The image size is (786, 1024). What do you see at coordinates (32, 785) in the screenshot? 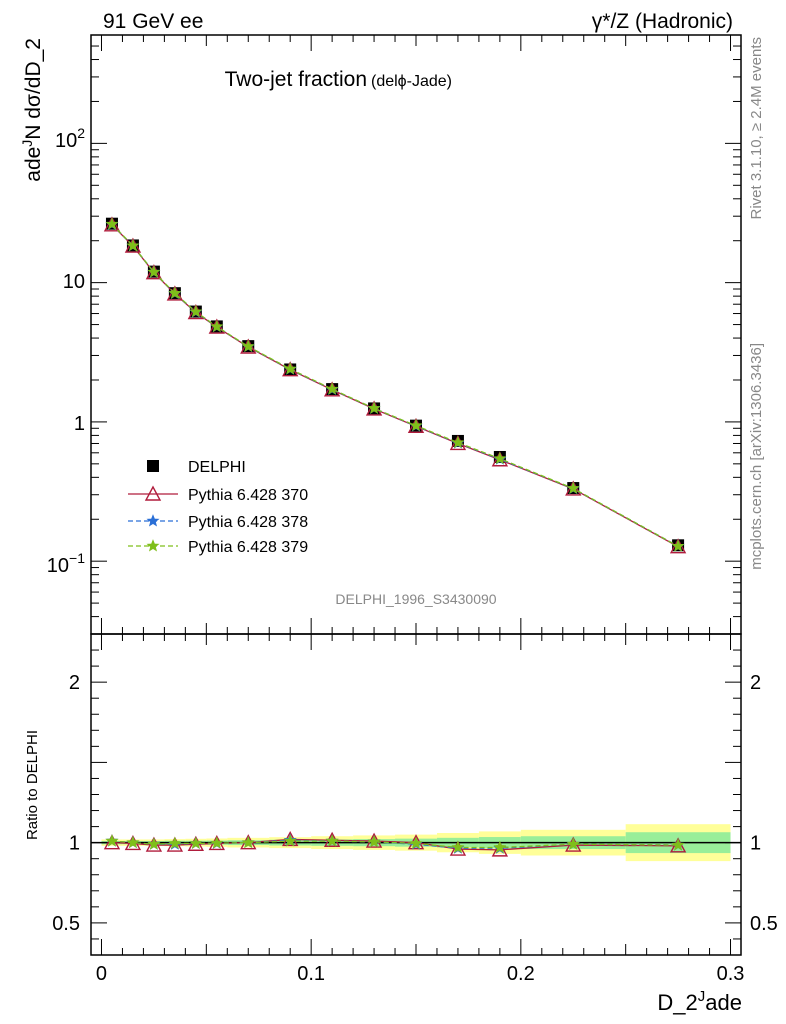
I see `y-axis-label-ratio: Ratio to DELPHI` at bounding box center [32, 785].